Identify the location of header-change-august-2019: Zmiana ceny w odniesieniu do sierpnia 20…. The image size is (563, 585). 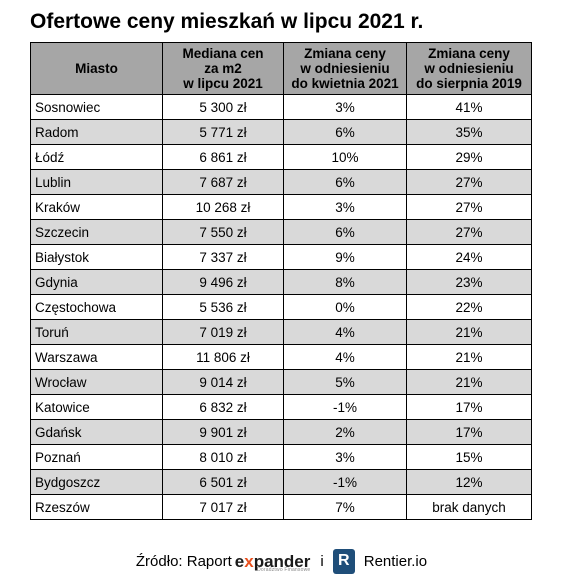
(469, 68).